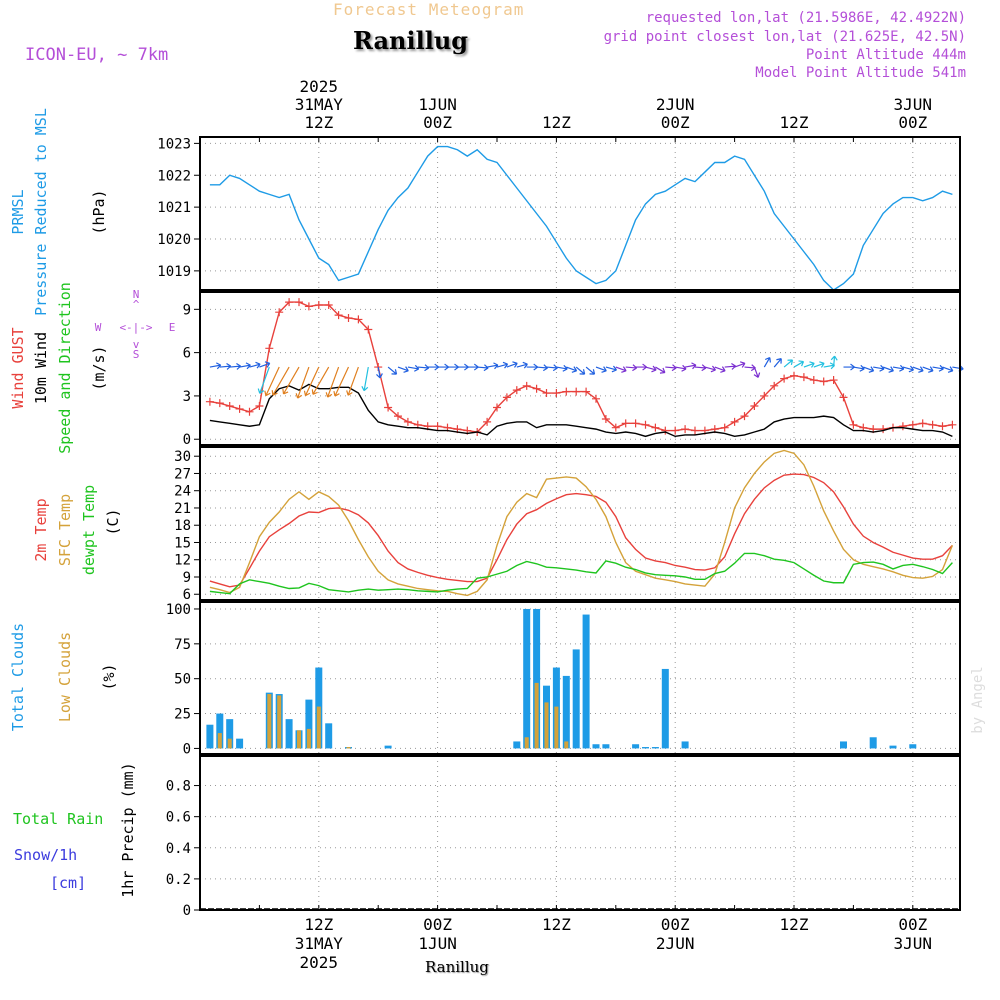 This screenshot has width=1000, height=1000. Describe the element at coordinates (174, 176) in the screenshot. I see `y-tick-label: 1022` at that location.